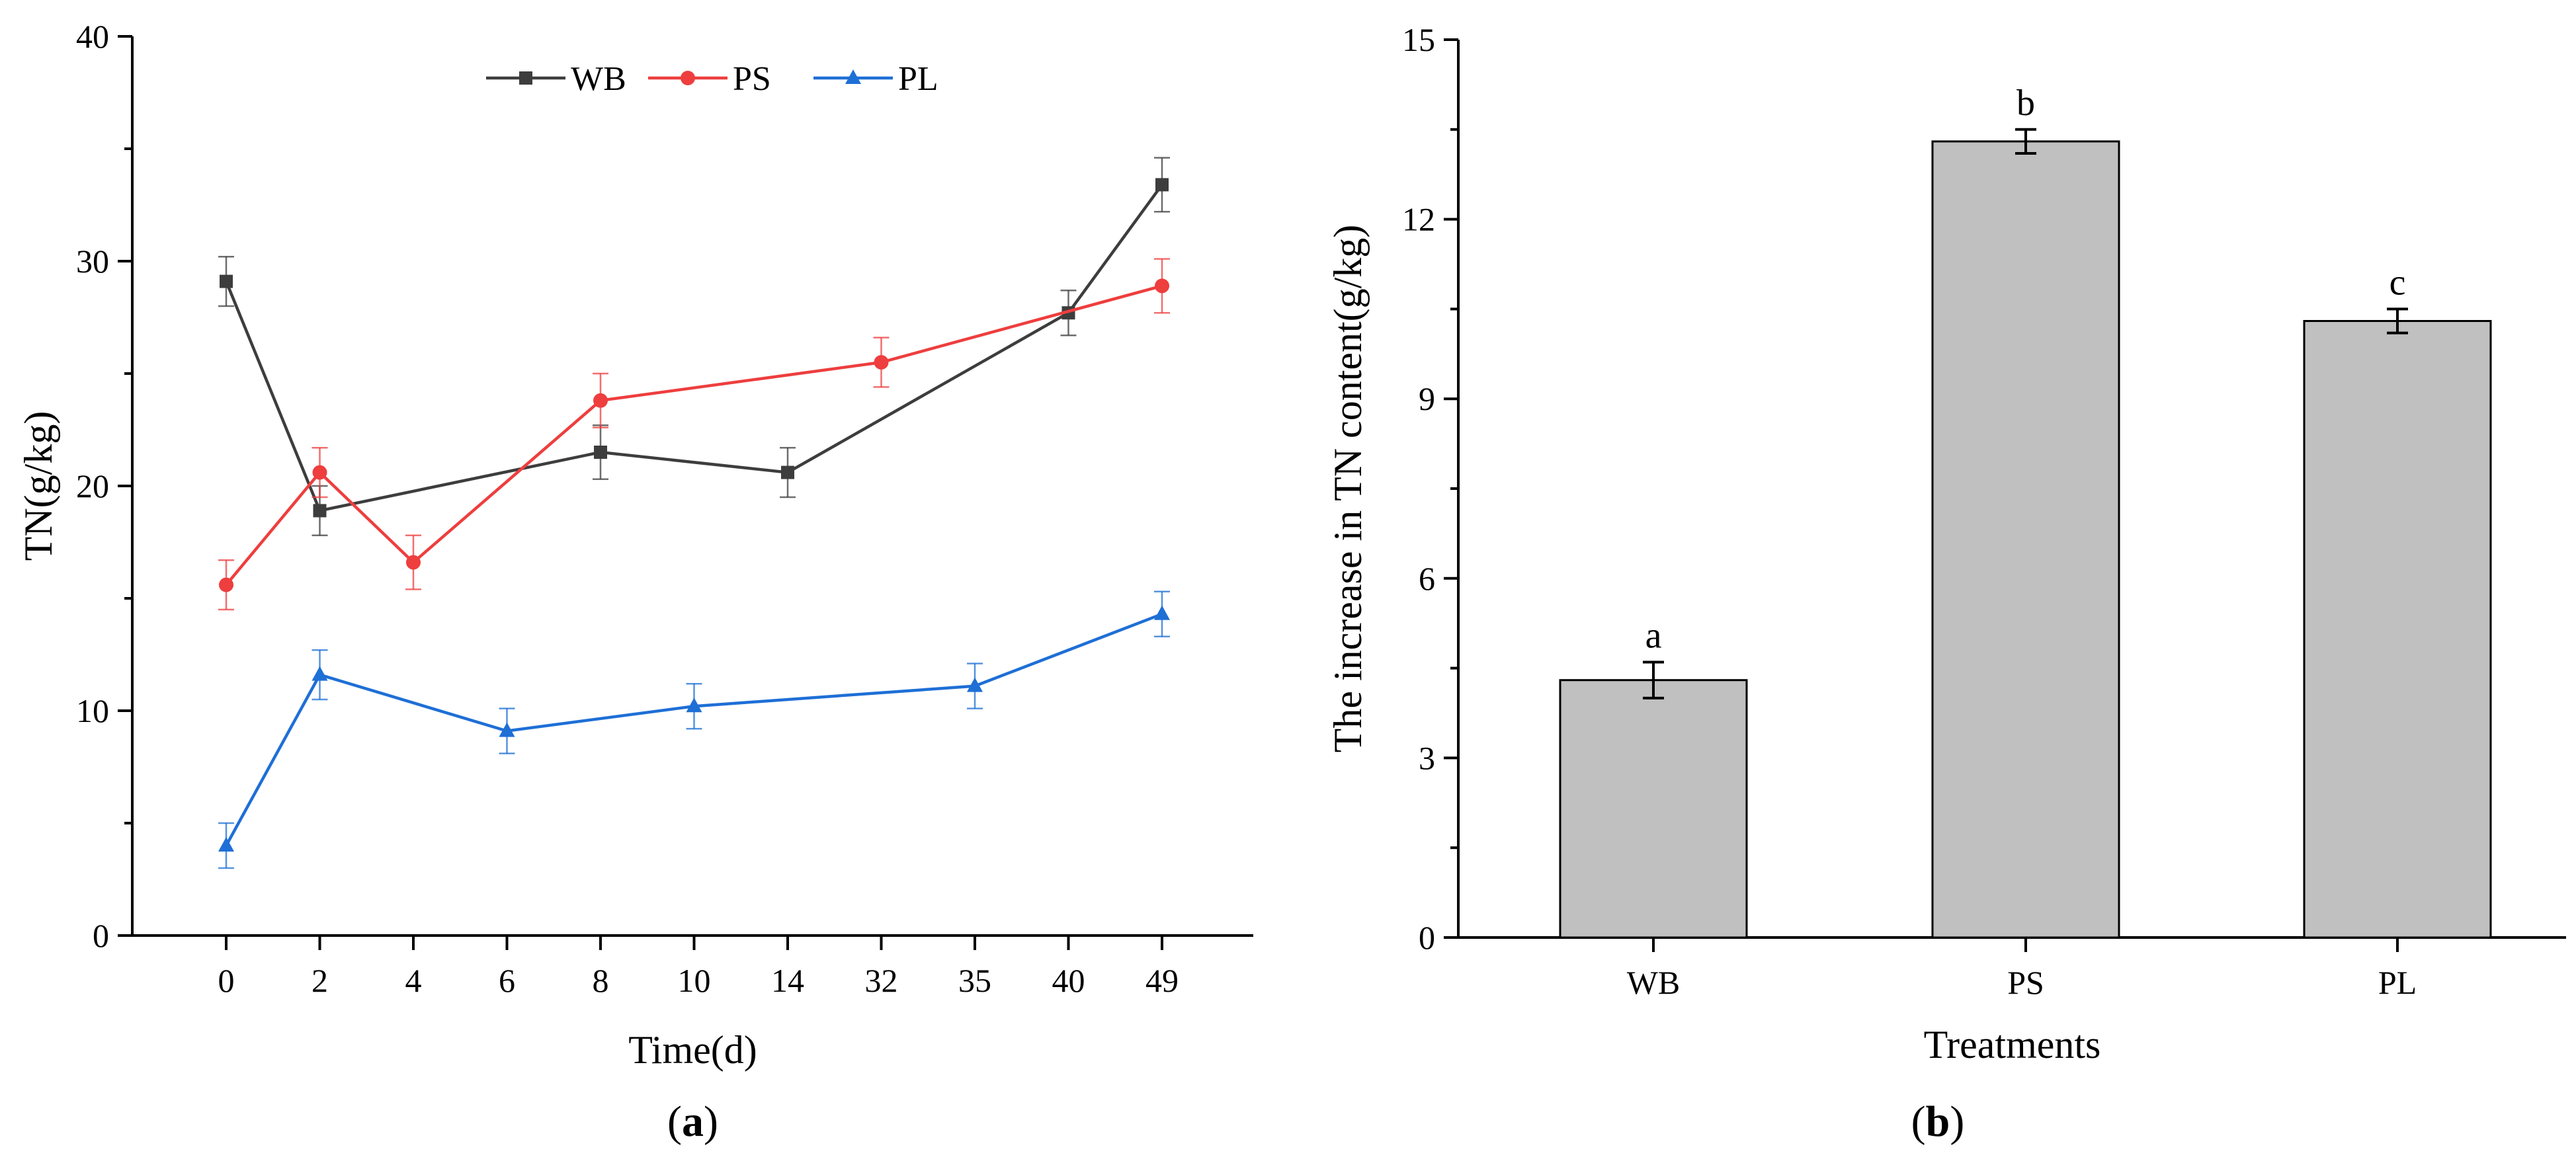  Describe the element at coordinates (712, 79) in the screenshot. I see `legend: WB PS PL` at that location.